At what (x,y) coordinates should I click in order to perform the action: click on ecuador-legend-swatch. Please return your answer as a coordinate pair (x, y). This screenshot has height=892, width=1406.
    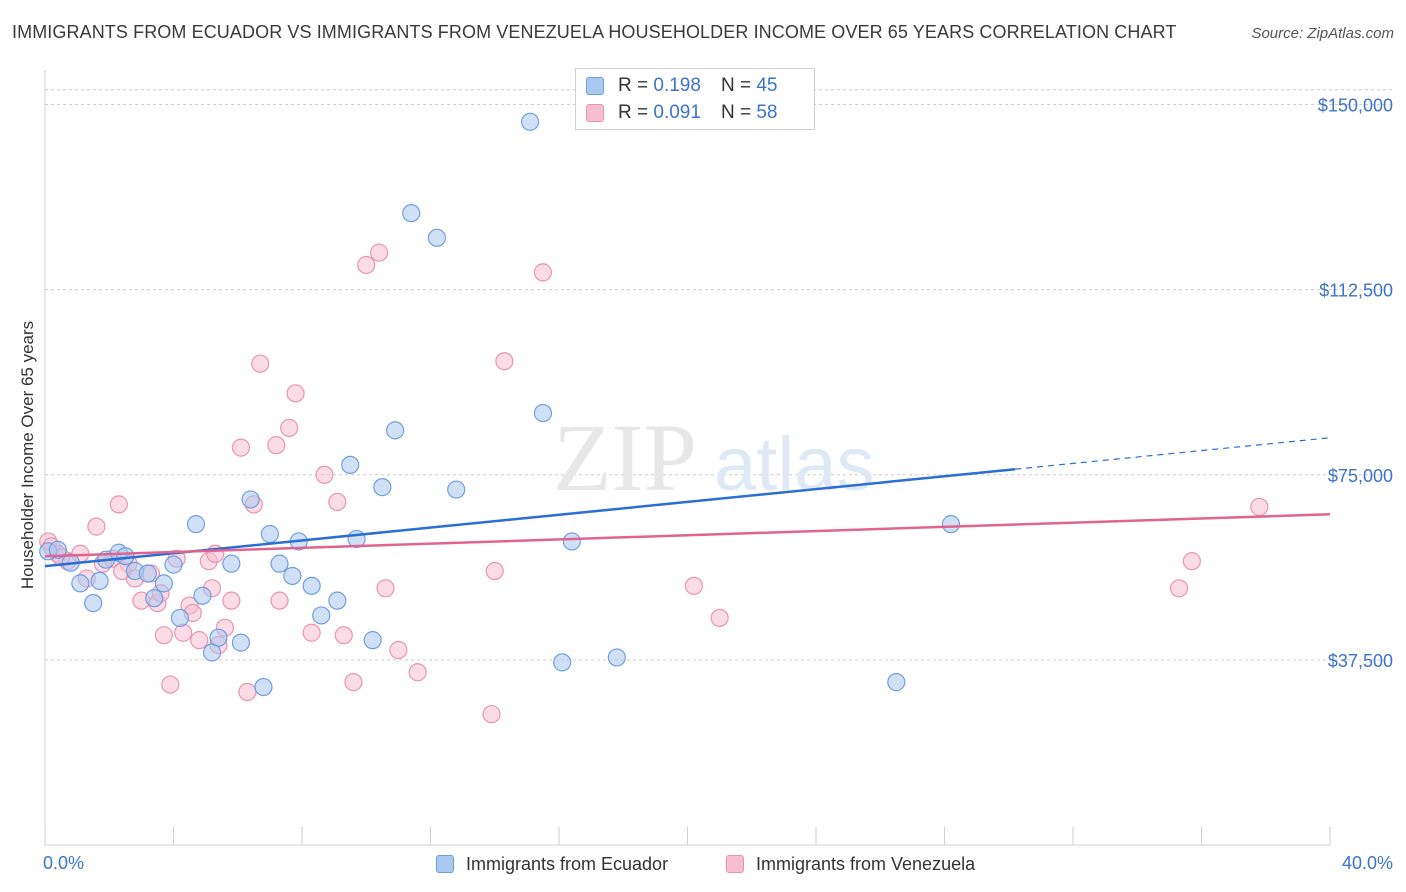
    Looking at the image, I should click on (445, 864).